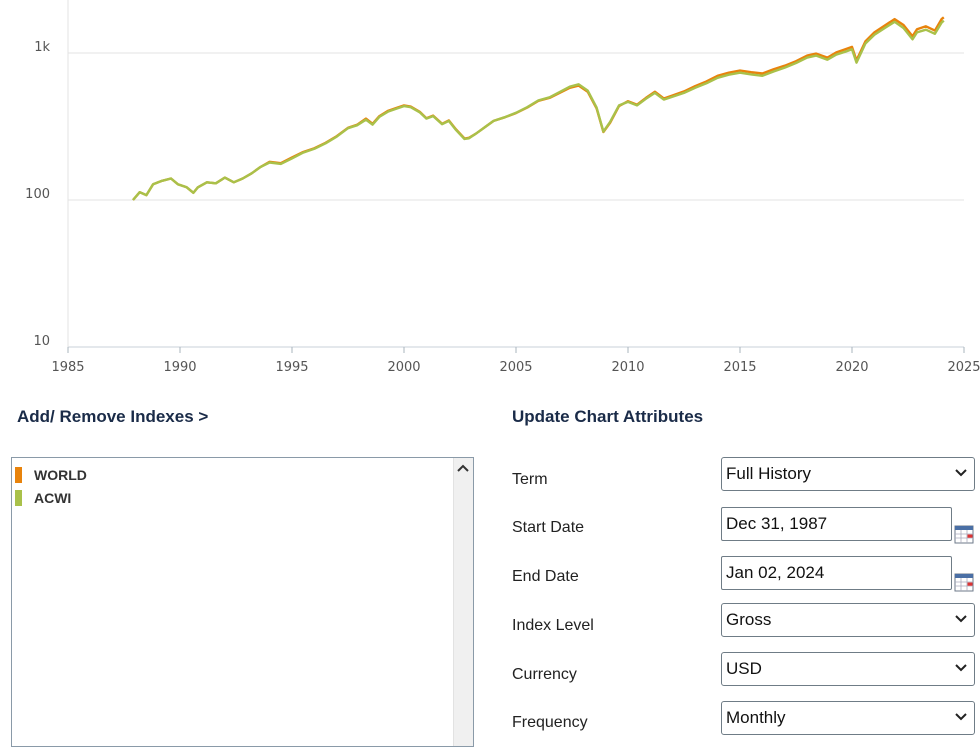  I want to click on list-item: WORLD, so click(51, 475).